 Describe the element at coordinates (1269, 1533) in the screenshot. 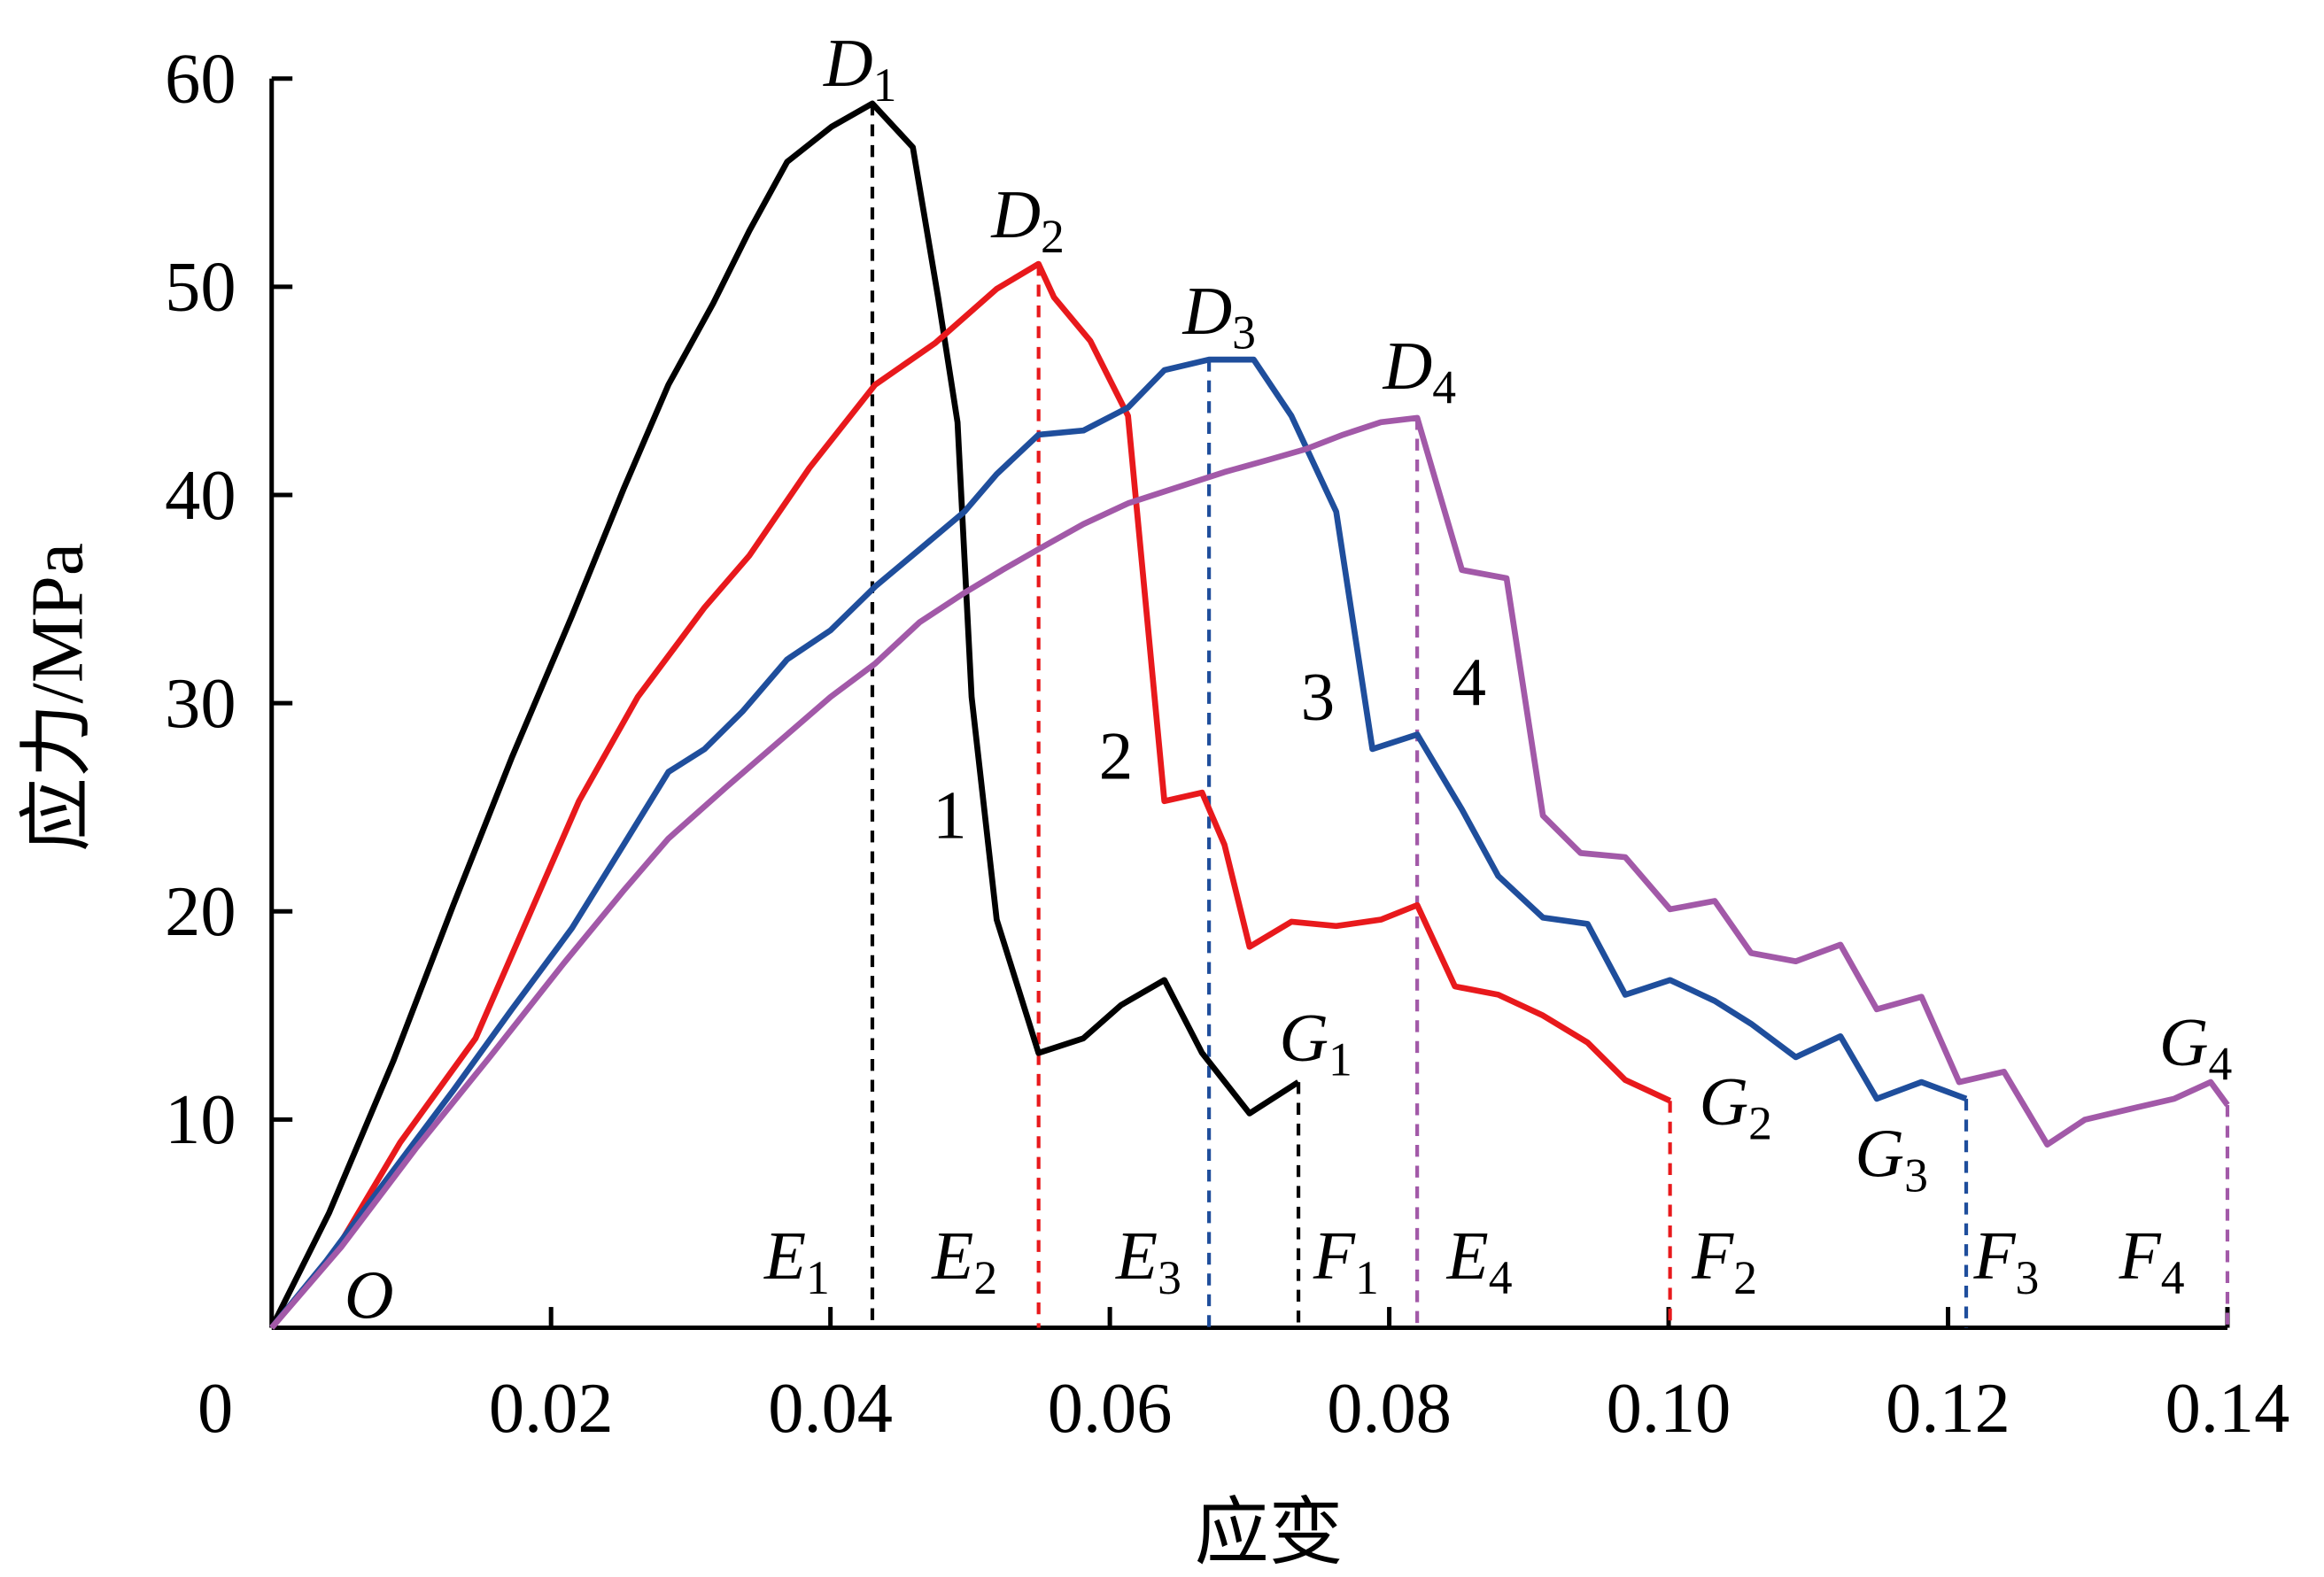

I see `x-axis-label: 应变` at that location.